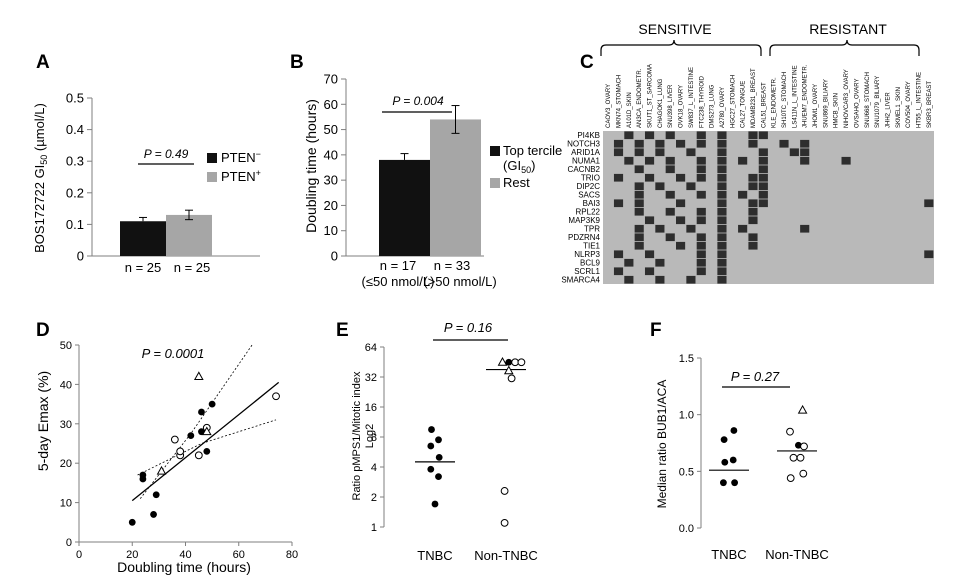  I want to click on panel-b-n-label-1: n = 17, so click(398, 265).